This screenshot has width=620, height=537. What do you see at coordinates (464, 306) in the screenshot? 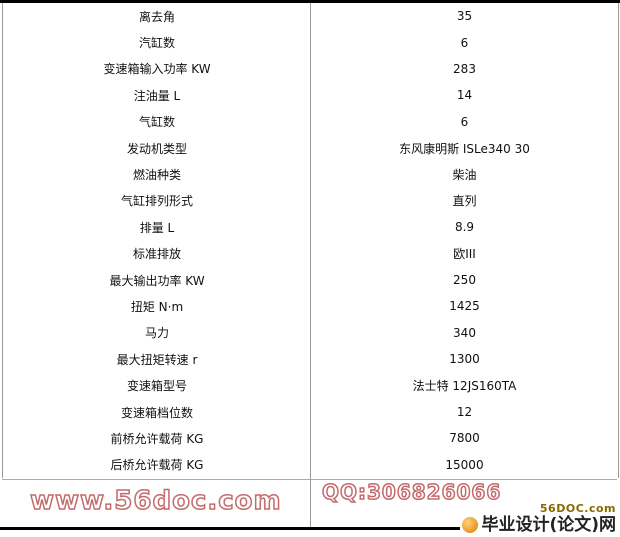
I see `spec-value: 1425` at bounding box center [464, 306].